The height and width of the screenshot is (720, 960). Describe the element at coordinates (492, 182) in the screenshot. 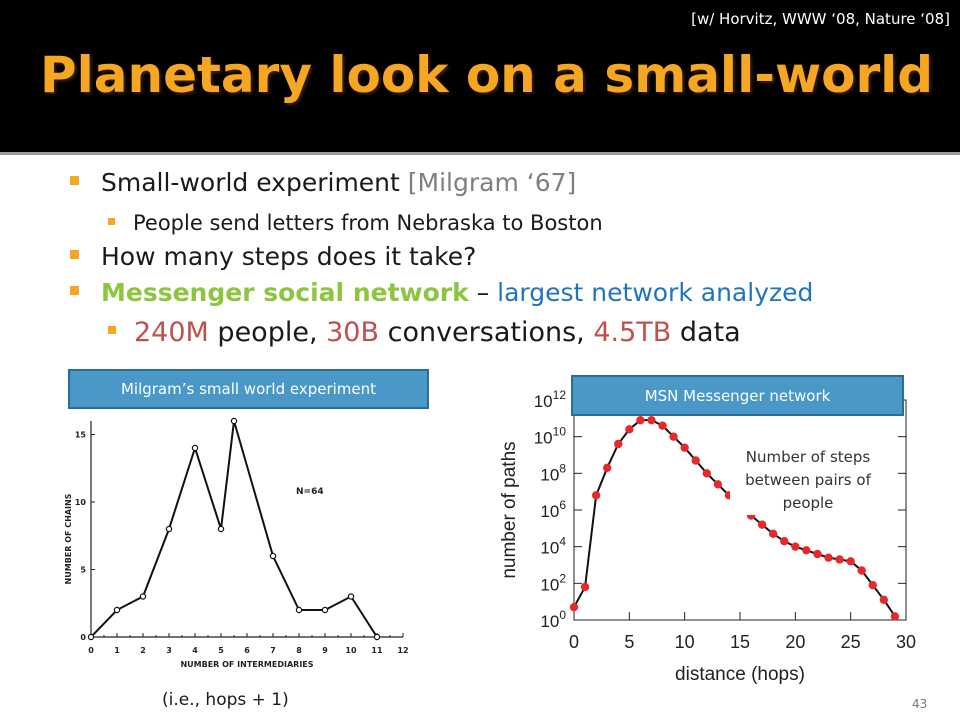

I see `bullet-reference: [Milgram ‘67]` at that location.